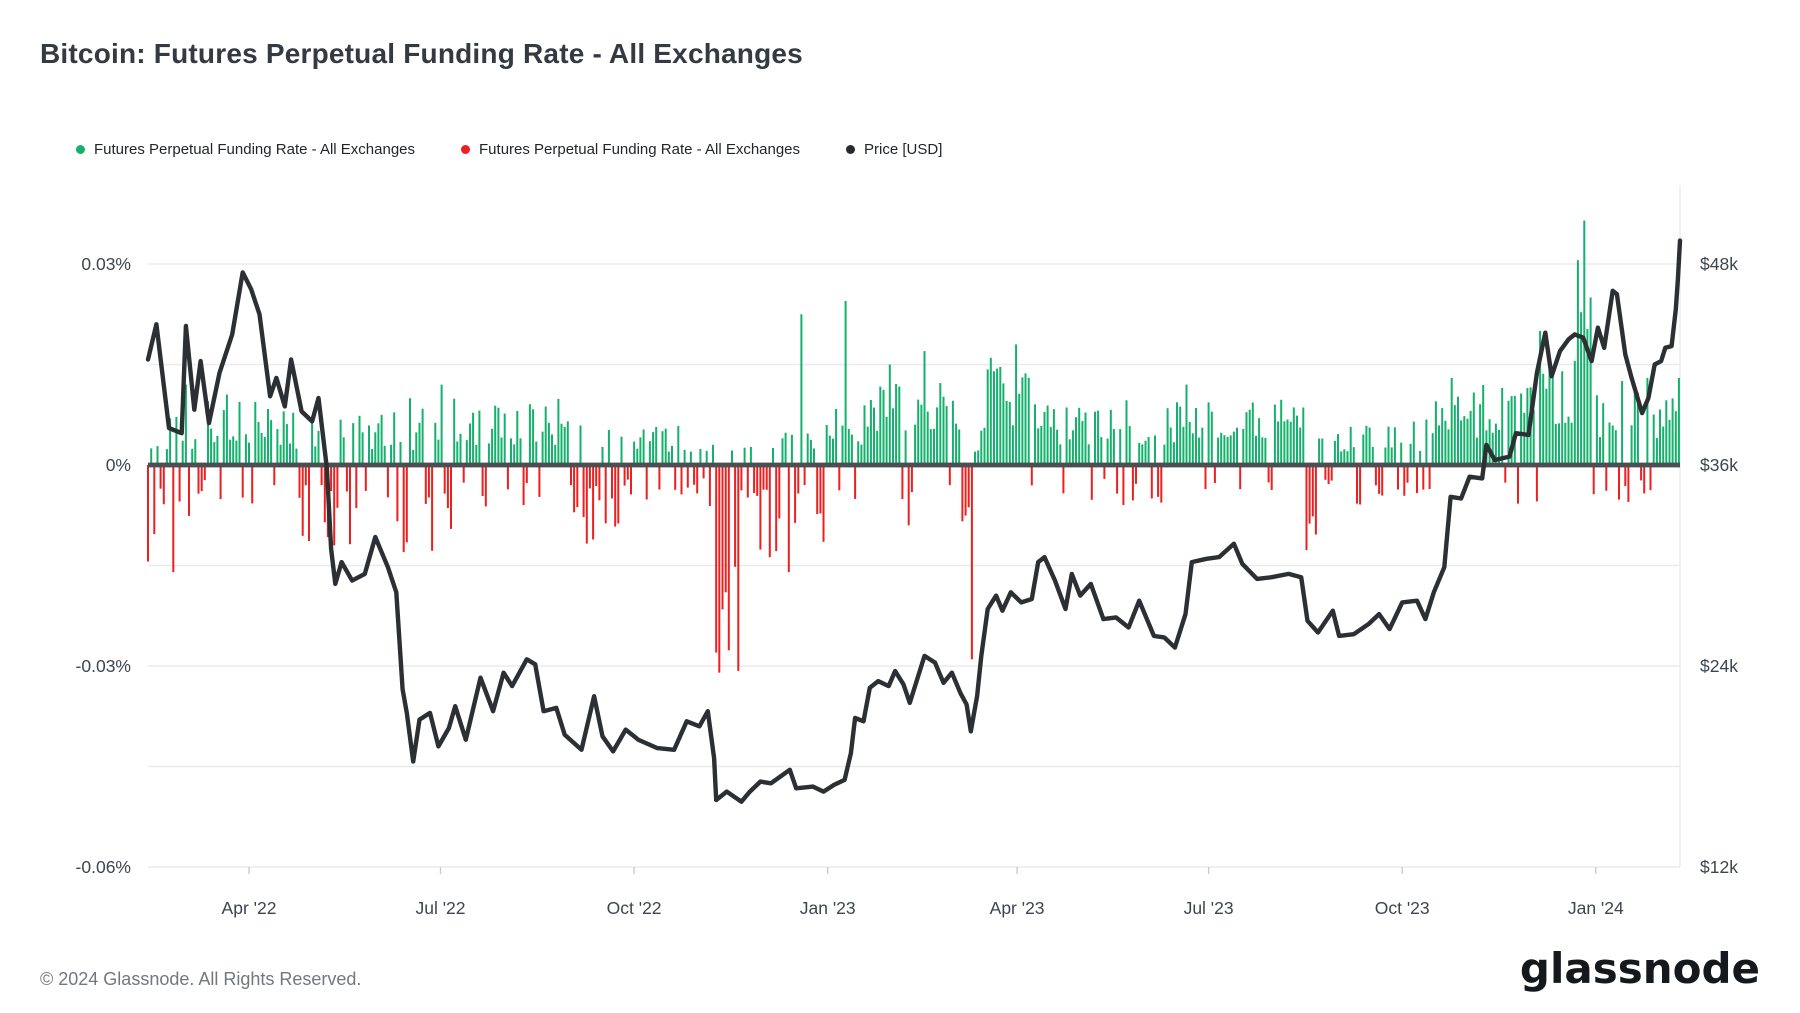 Image resolution: width=1800 pixels, height=1013 pixels. Describe the element at coordinates (103, 666) in the screenshot. I see `y-axis-label-left: -0.03%` at that location.